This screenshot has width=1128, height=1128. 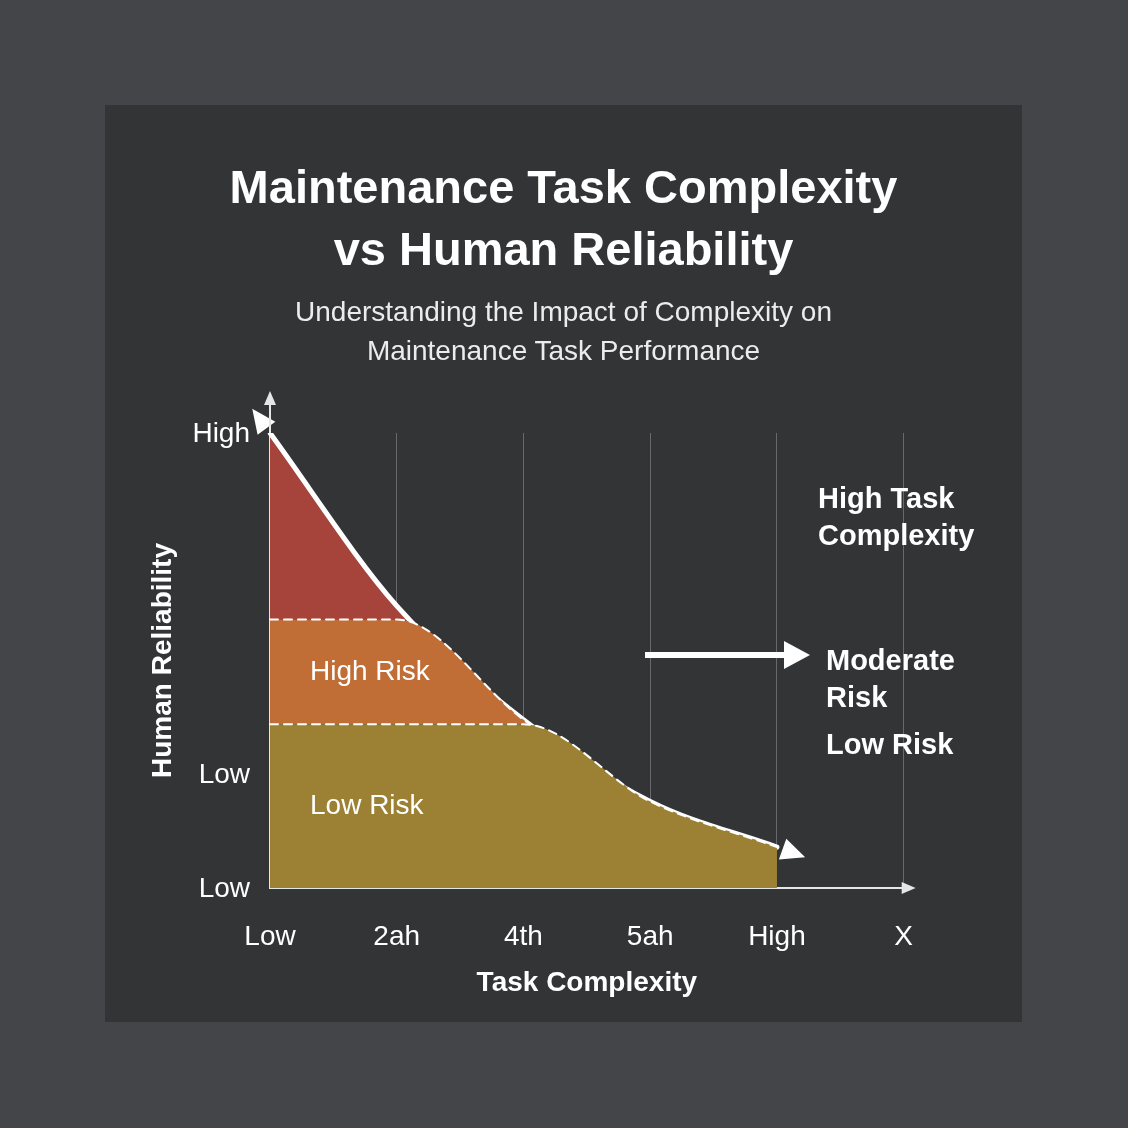 I want to click on x-tick-label: High, so click(x=777, y=935).